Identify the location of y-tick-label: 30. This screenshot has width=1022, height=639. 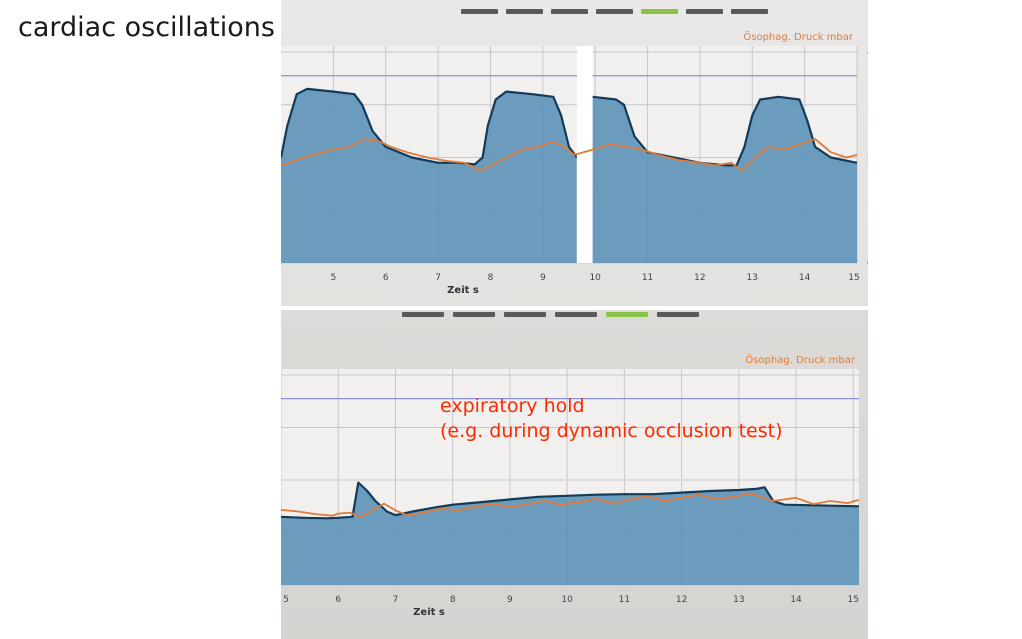
(867, 106).